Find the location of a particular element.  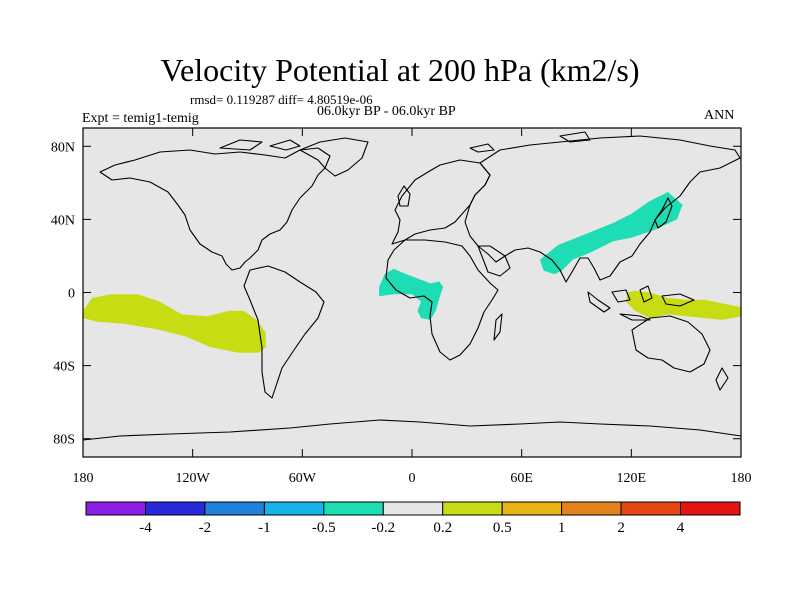

coast-uk is located at coordinates (404, 196).